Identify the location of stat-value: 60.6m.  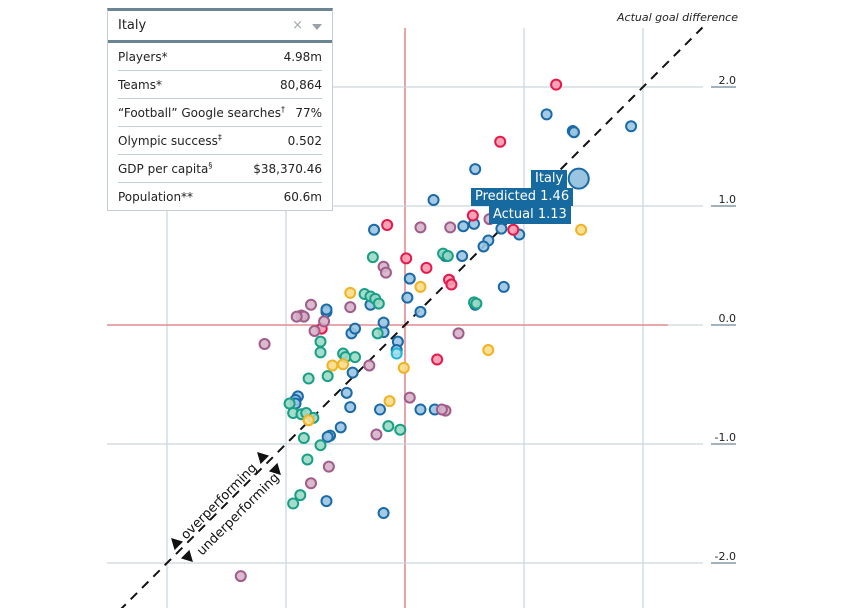
(302, 196).